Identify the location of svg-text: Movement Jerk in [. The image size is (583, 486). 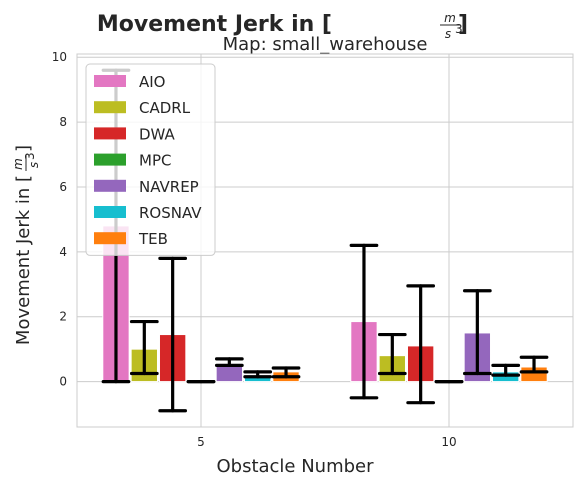
(23, 260).